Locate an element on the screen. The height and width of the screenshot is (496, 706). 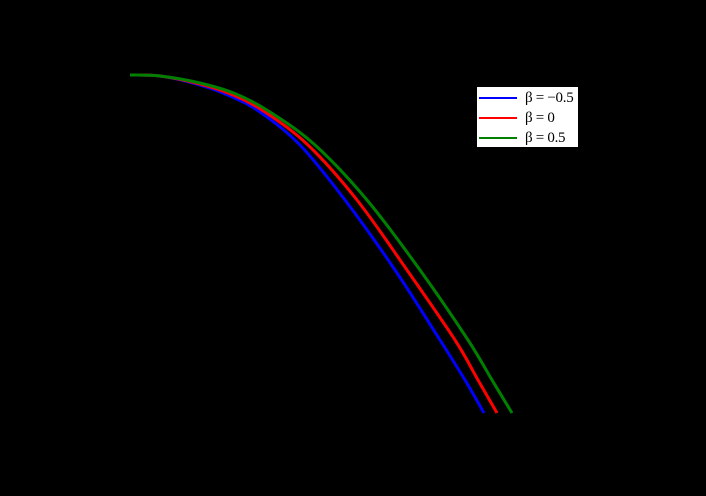
legend-swatch-green is located at coordinates (498, 138).